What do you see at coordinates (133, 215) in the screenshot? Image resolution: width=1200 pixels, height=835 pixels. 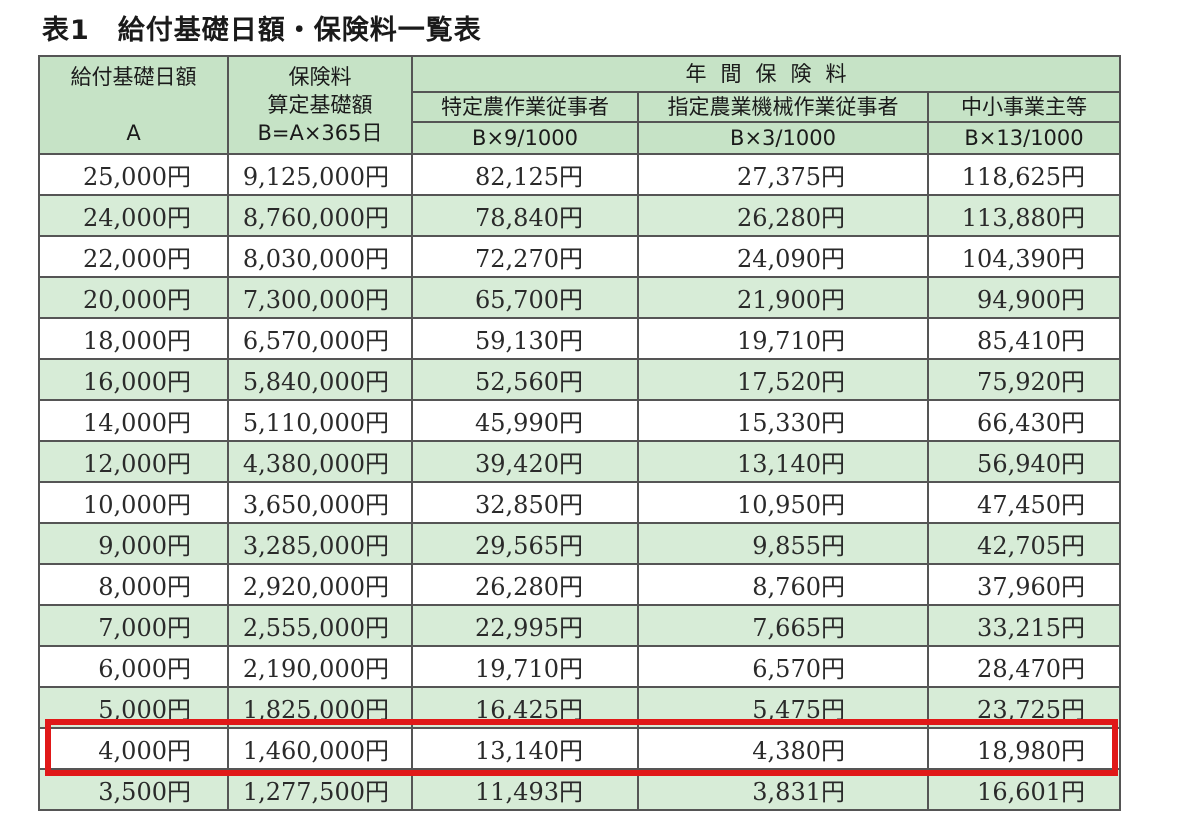 I see `benefit-daily-amount-cell: 24,000円` at bounding box center [133, 215].